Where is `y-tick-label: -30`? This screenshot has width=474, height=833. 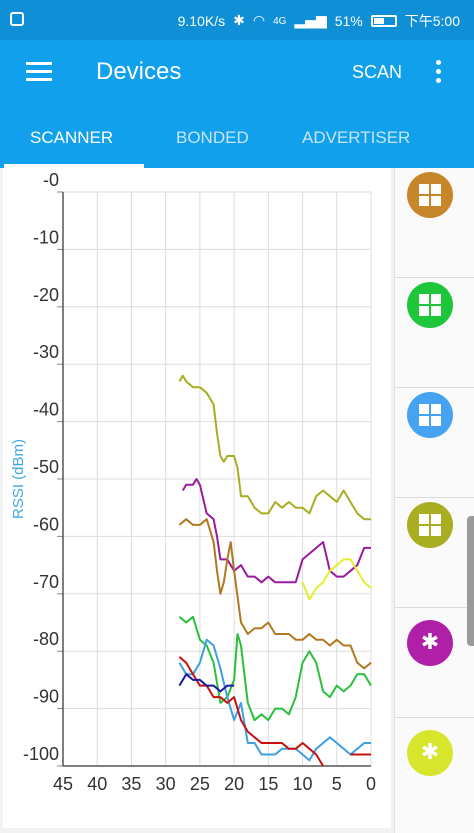 y-tick-label: -30 is located at coordinates (46, 352).